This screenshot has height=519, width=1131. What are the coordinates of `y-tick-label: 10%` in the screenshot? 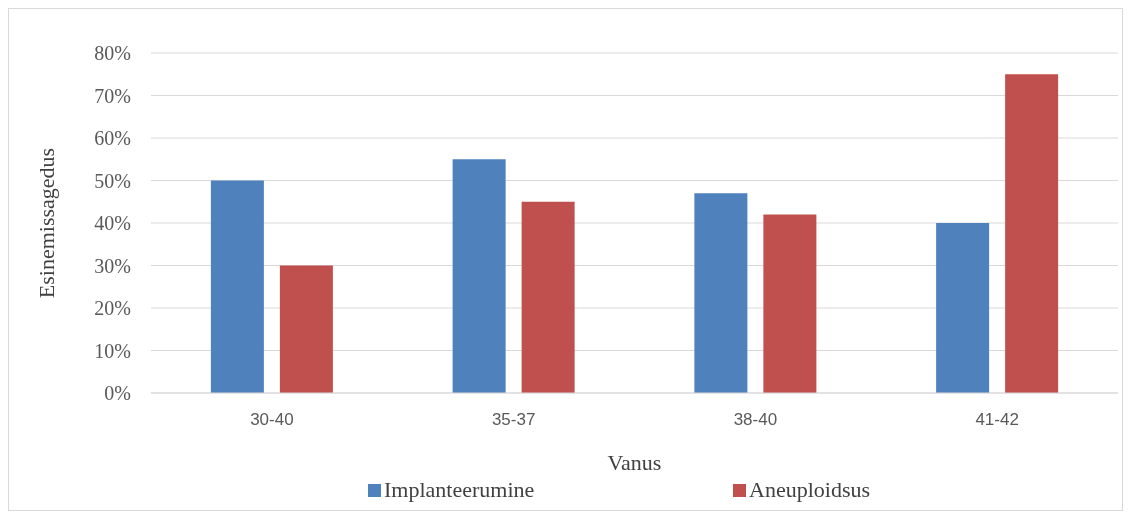 It's located at (112, 350).